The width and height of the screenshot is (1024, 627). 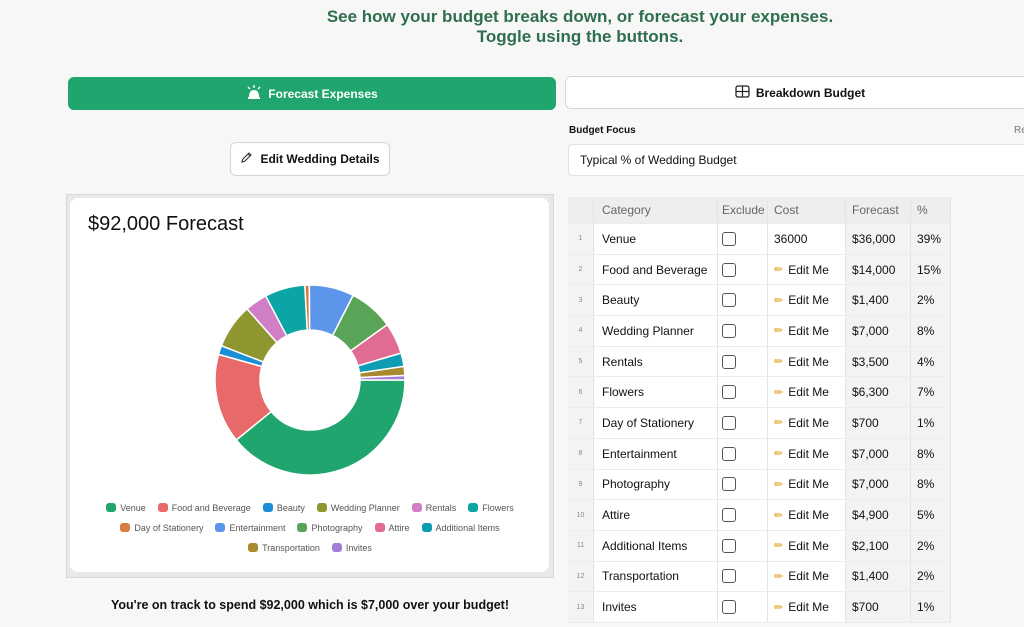 I want to click on legend-item: Additional Items, so click(x=460, y=527).